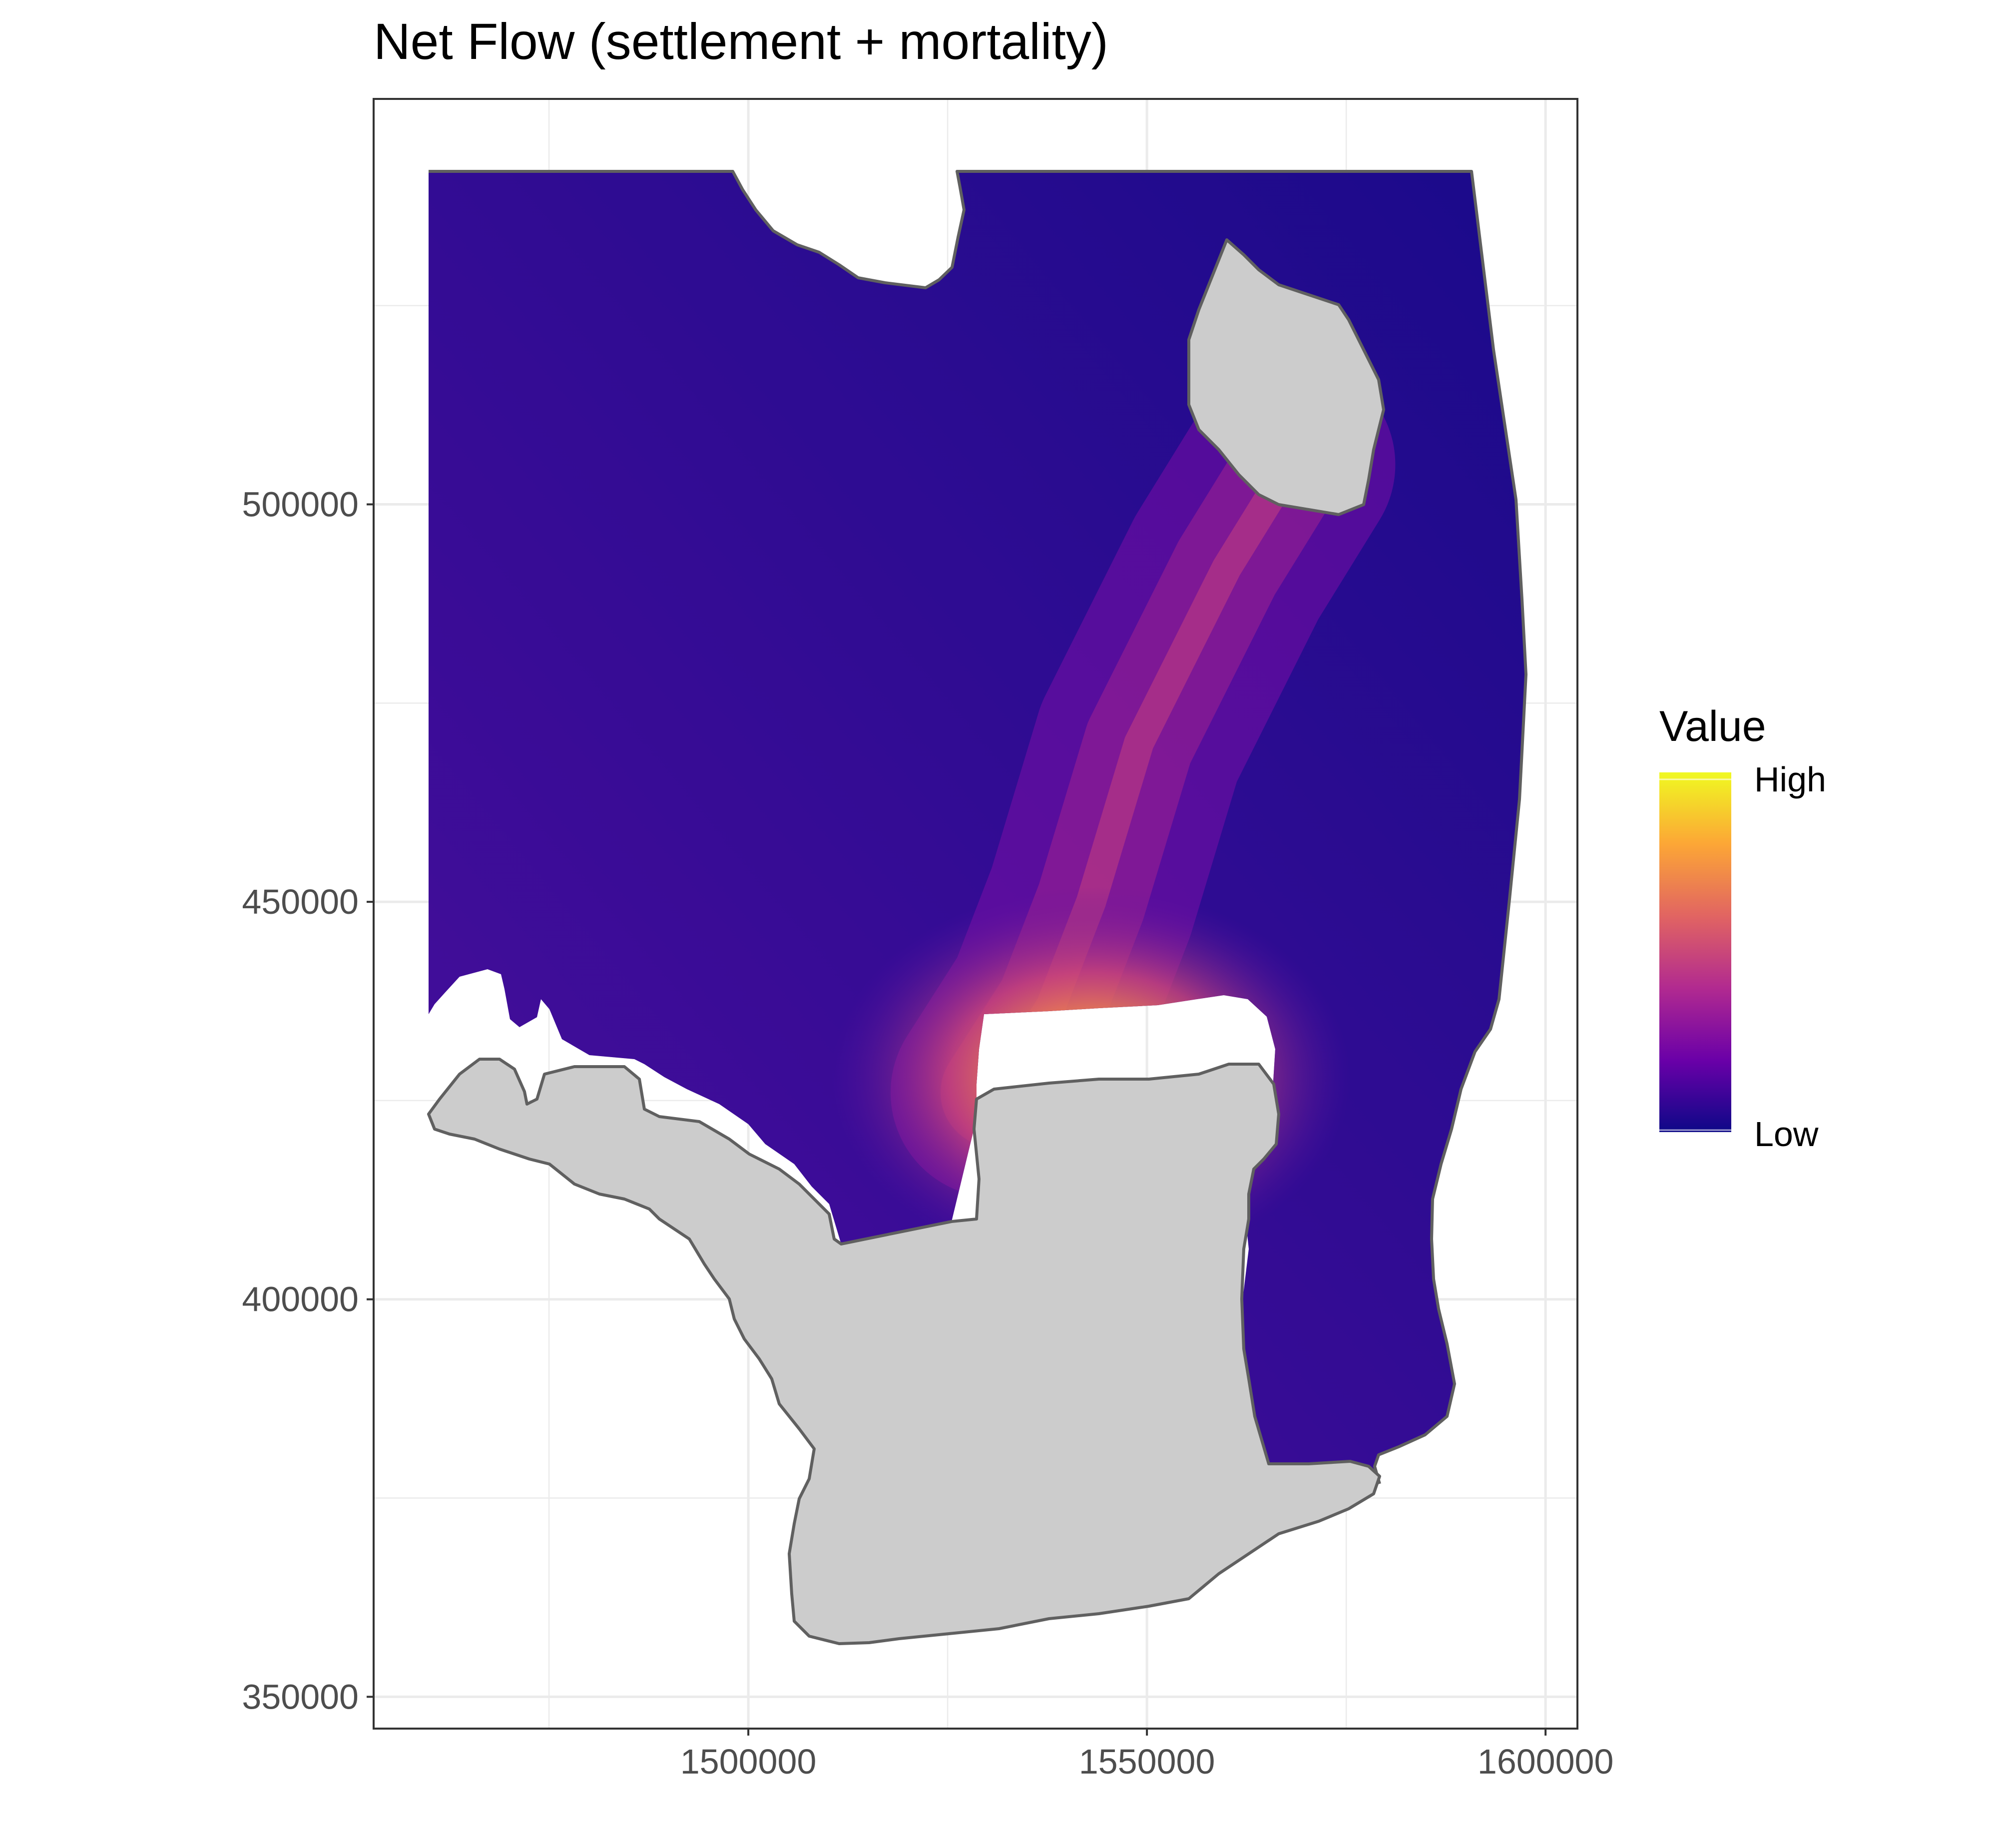  Describe the element at coordinates (748, 1761) in the screenshot. I see `x-tick-label: 1500000` at that location.